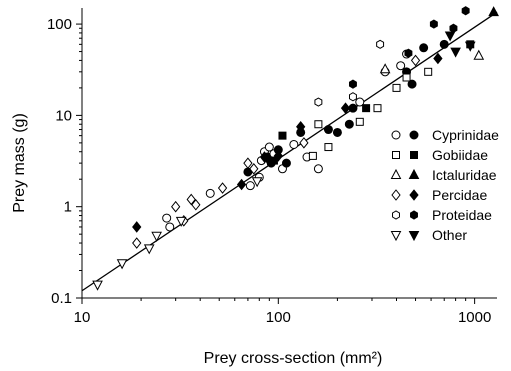 This screenshot has height=371, width=511. I want to click on legend-label-other: Other, so click(449, 235).